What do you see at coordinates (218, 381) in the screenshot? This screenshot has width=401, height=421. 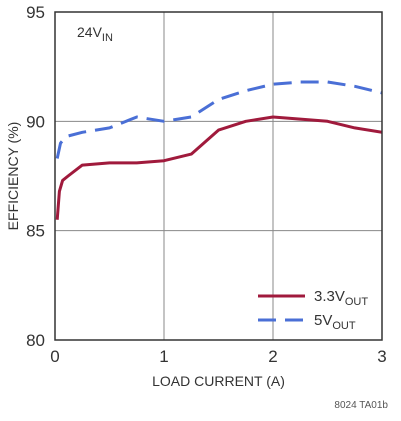 I see `x-axis-title: LOAD CURRENT (A)` at bounding box center [218, 381].